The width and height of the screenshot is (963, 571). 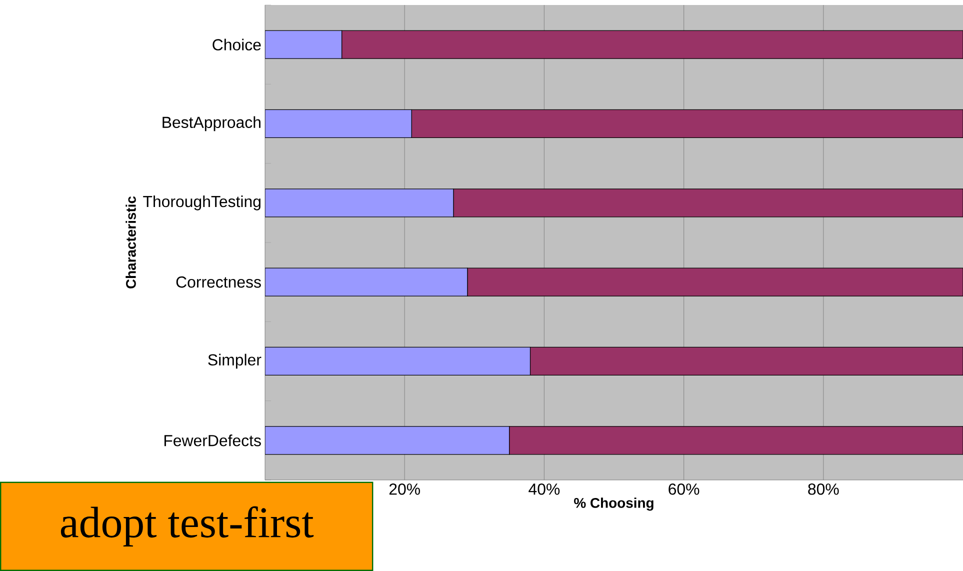 I want to click on y-axis-title: Characteristic, so click(x=131, y=242).